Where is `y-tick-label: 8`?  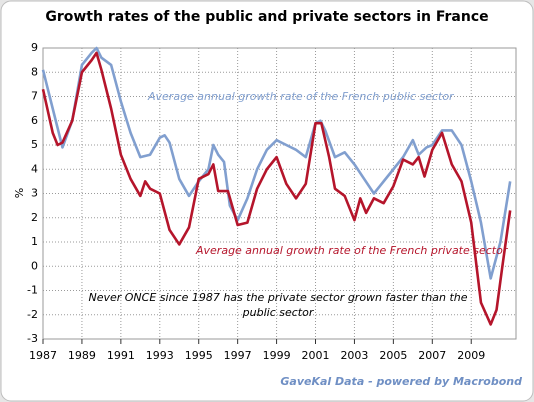
y-tick-label: 8 is located at coordinates (34, 71).